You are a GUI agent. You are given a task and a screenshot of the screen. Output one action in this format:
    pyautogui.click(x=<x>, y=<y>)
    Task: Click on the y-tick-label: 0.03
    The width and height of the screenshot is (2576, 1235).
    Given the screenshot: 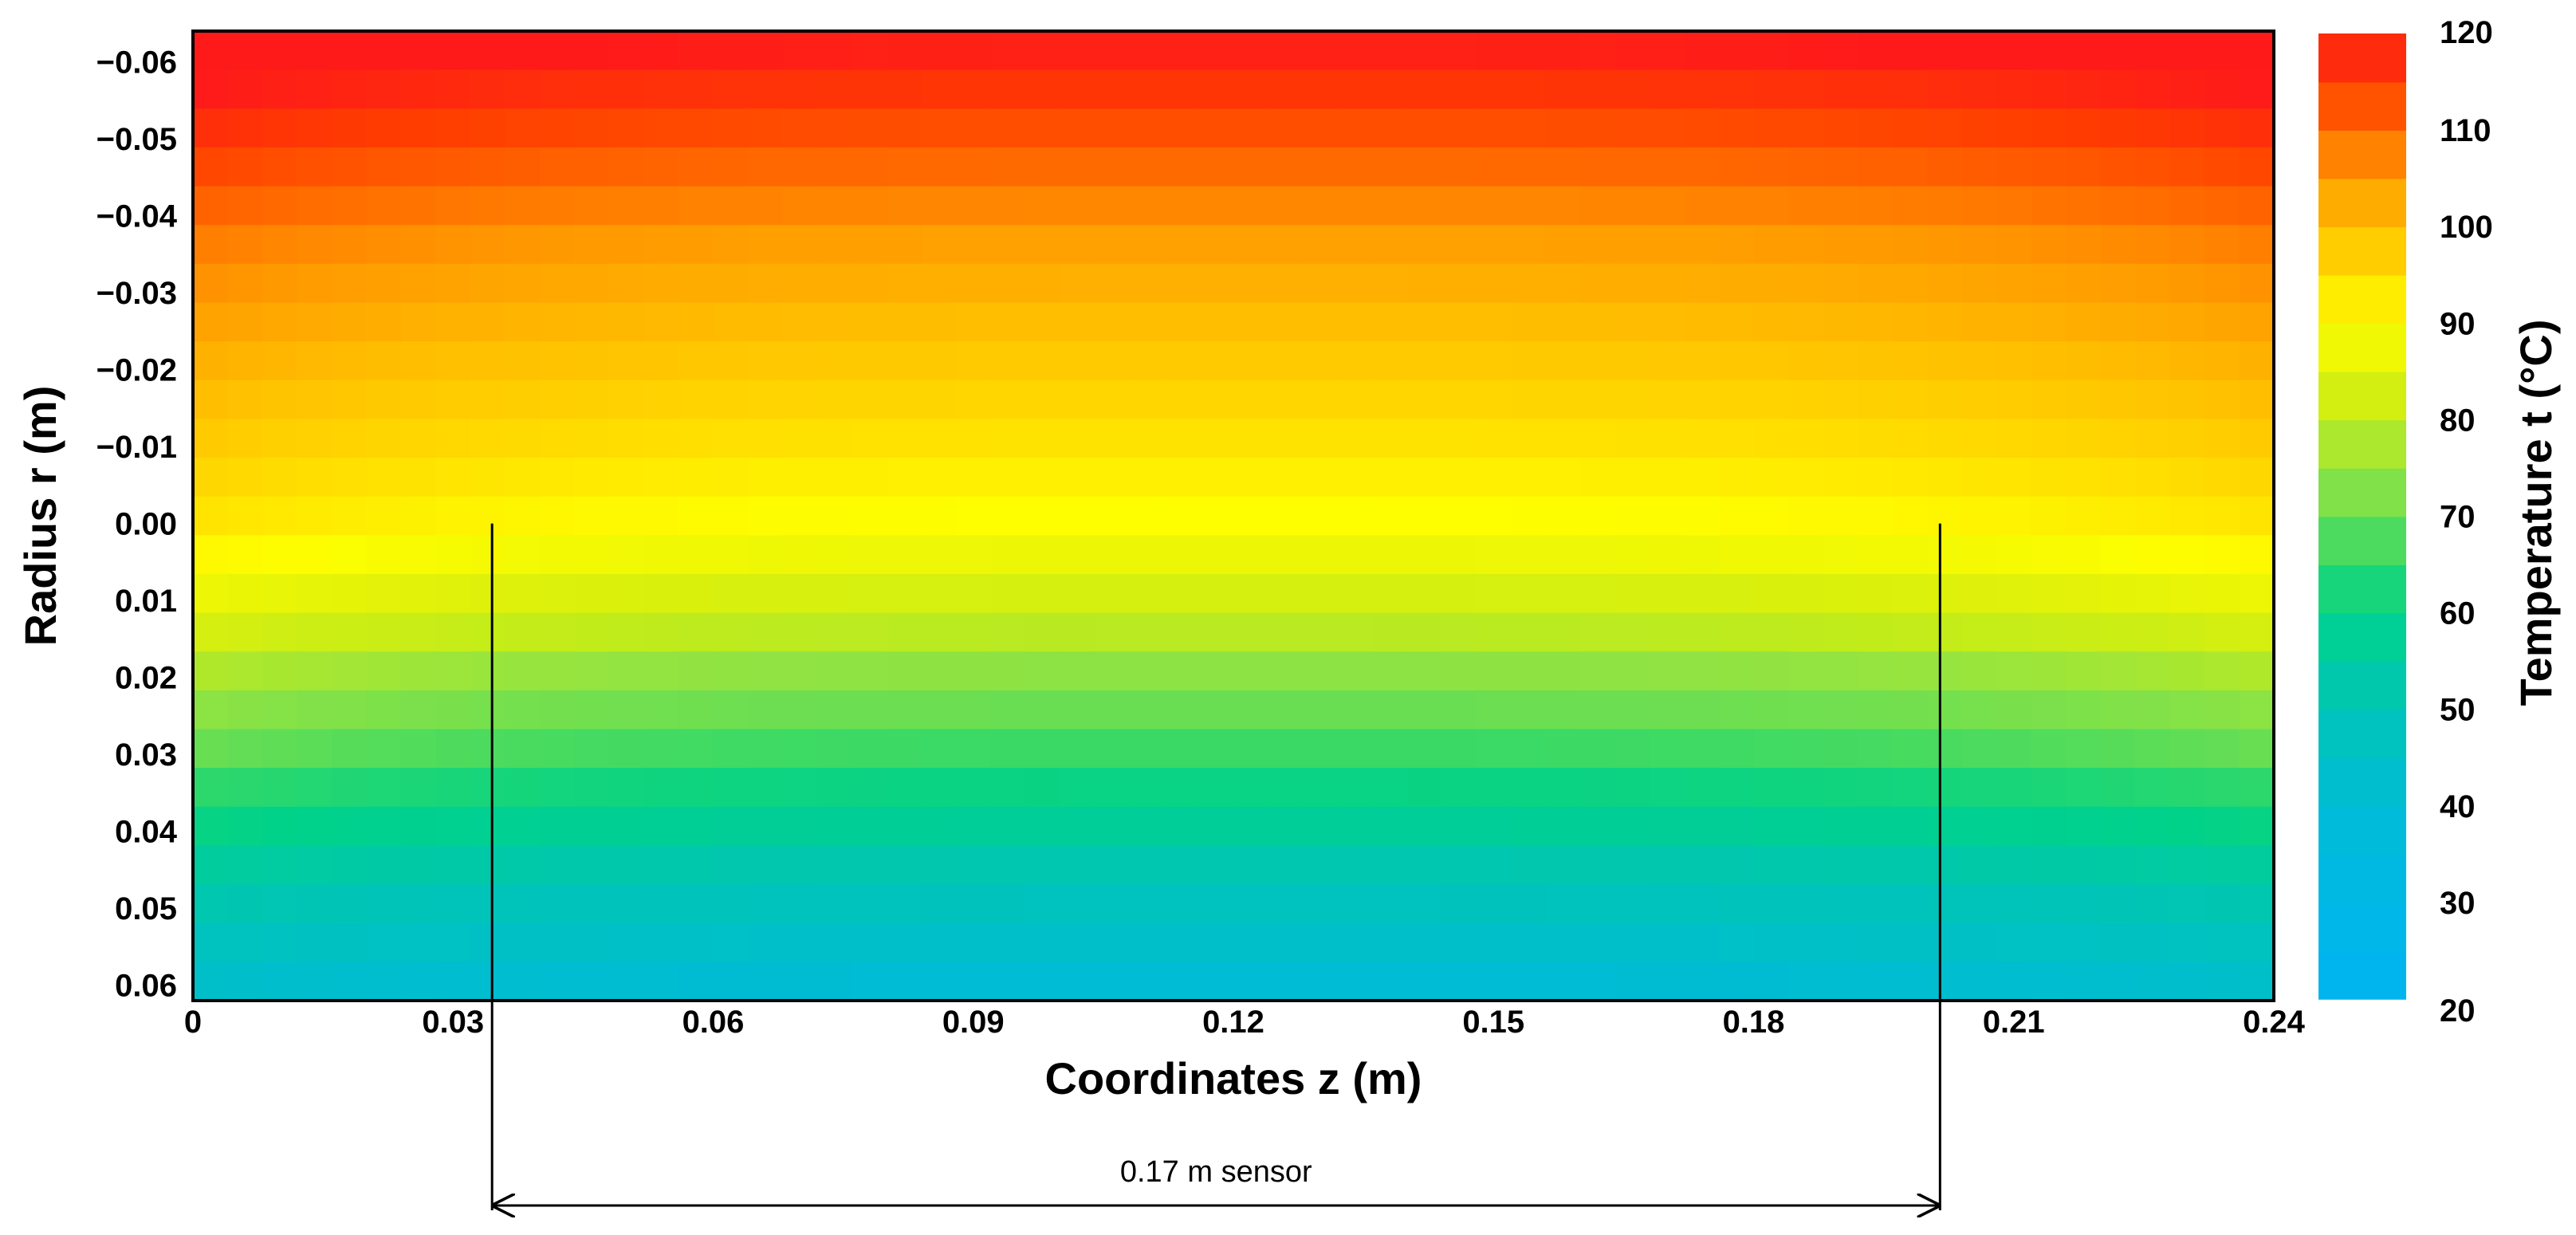 What is the action you would take?
    pyautogui.click(x=146, y=755)
    